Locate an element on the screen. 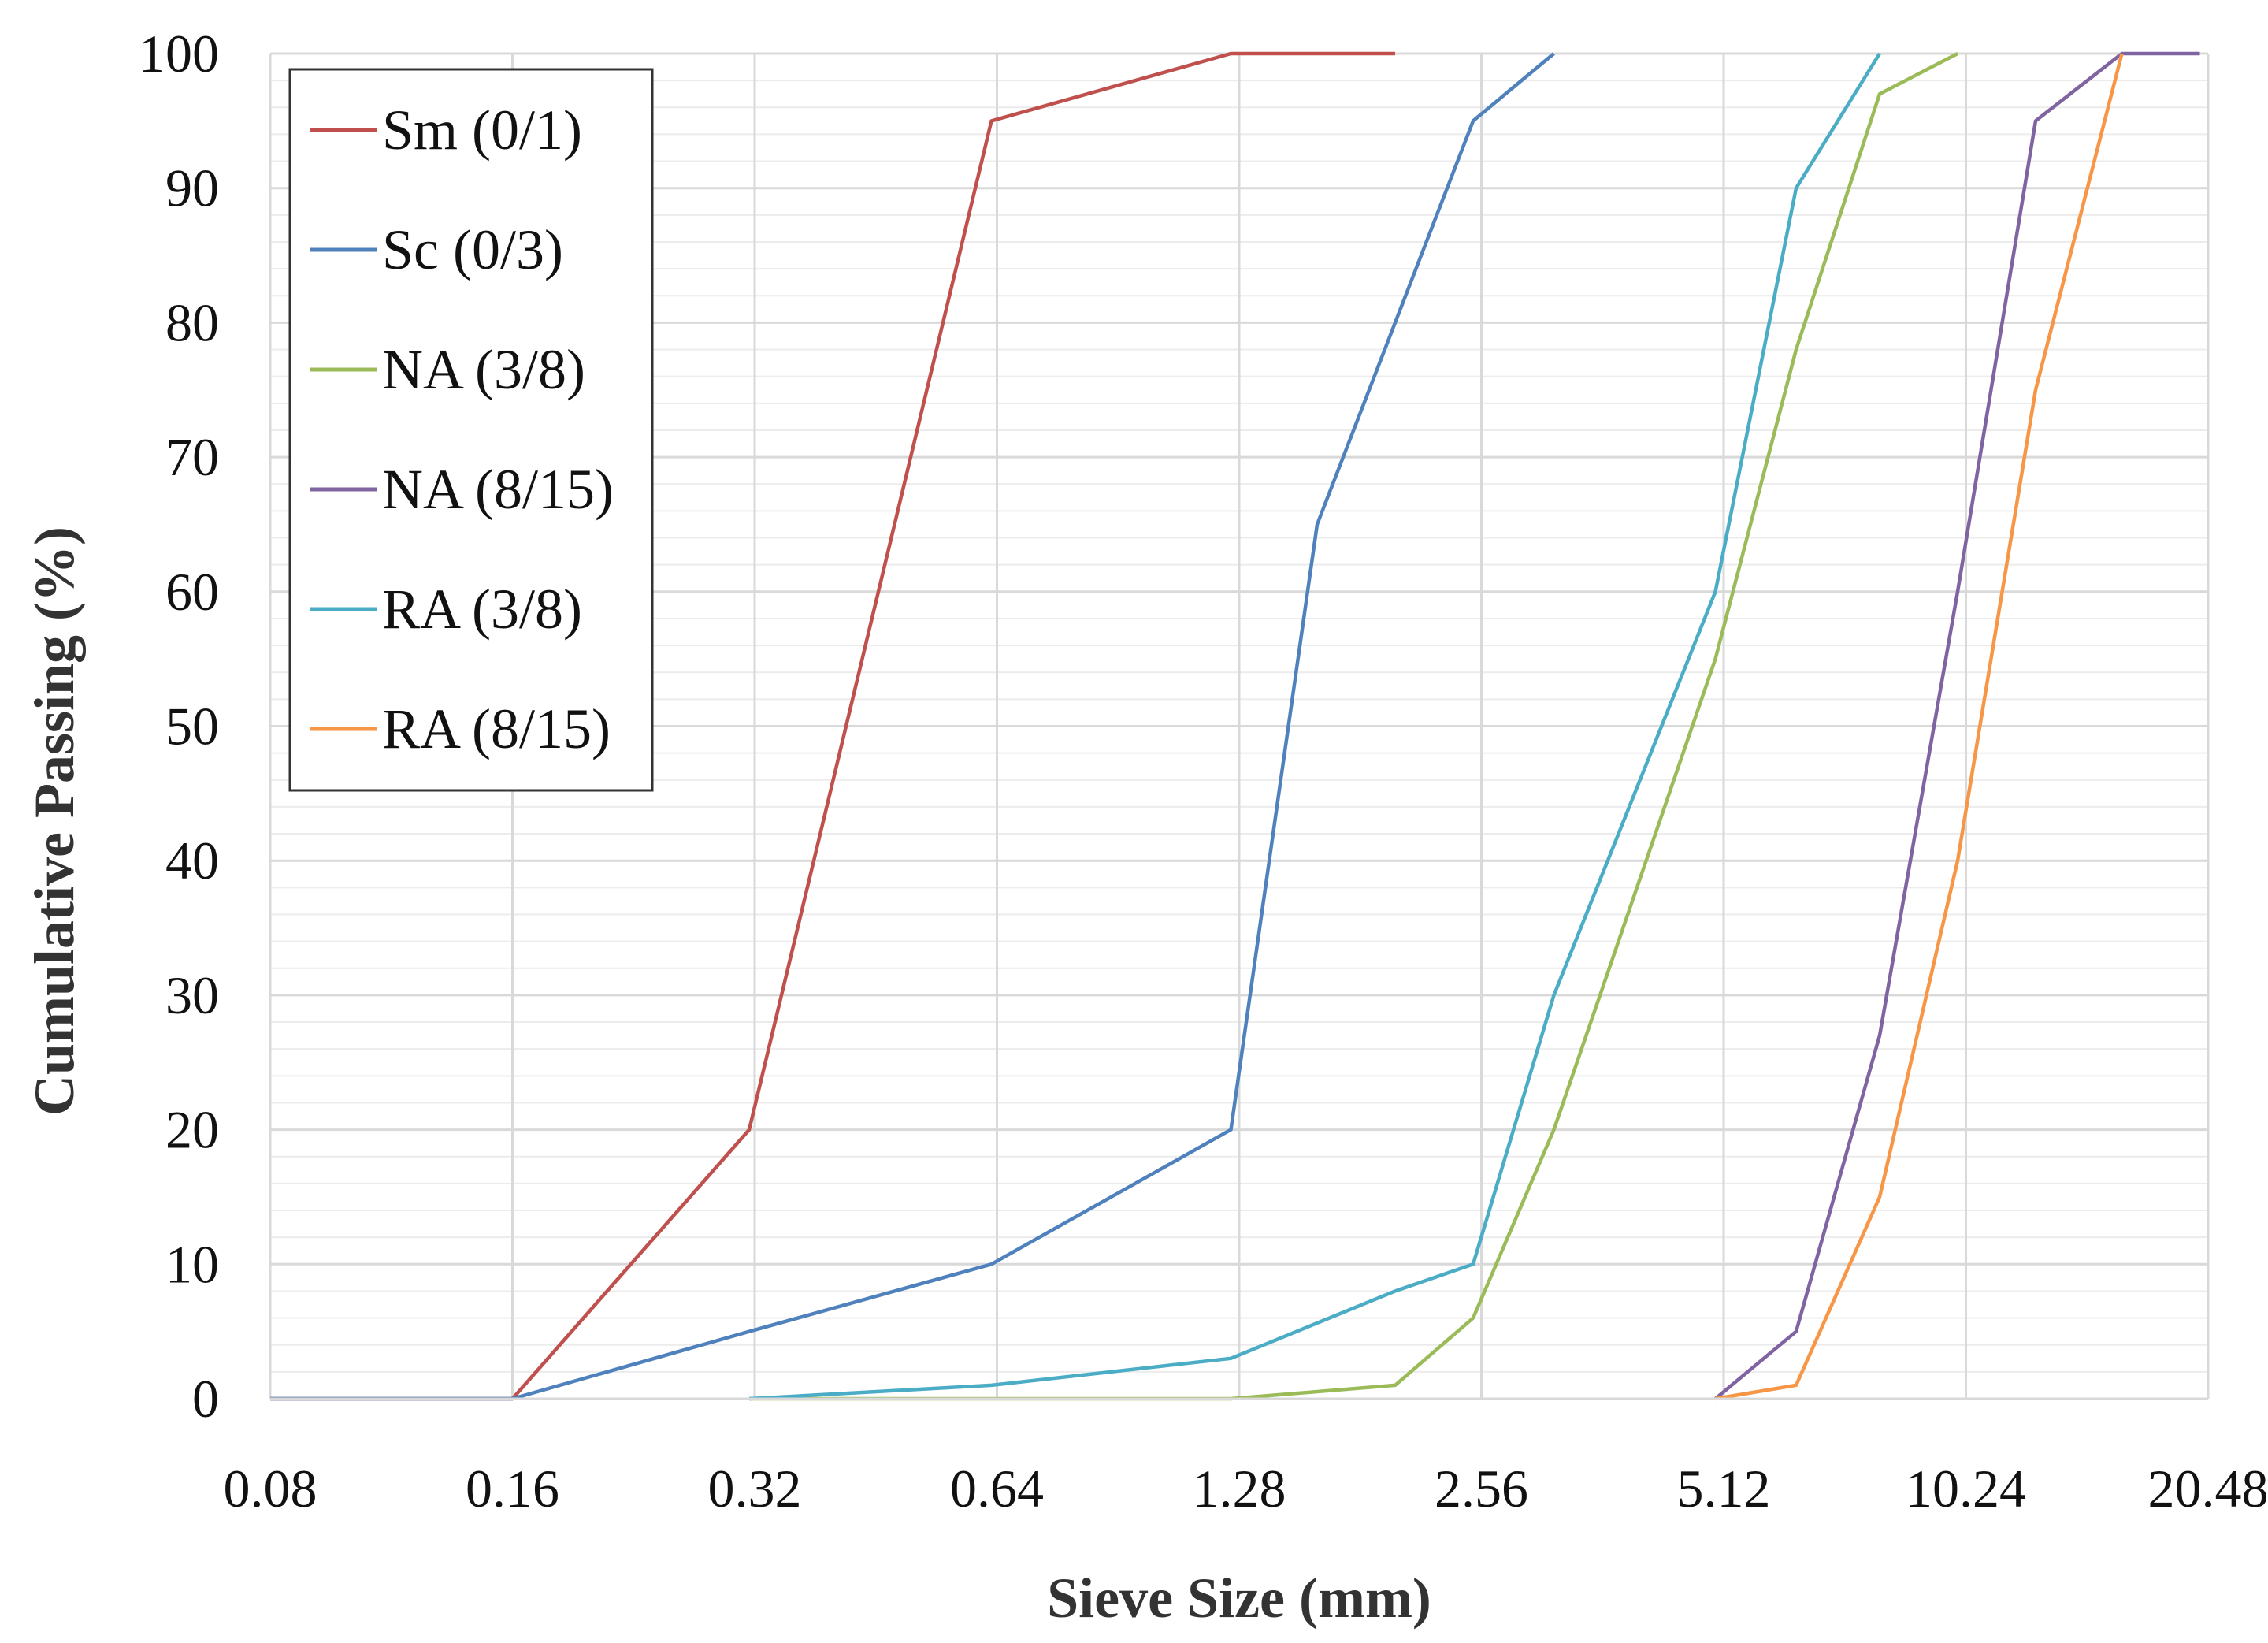  x-tick-label: 10.24 is located at coordinates (1966, 1488).